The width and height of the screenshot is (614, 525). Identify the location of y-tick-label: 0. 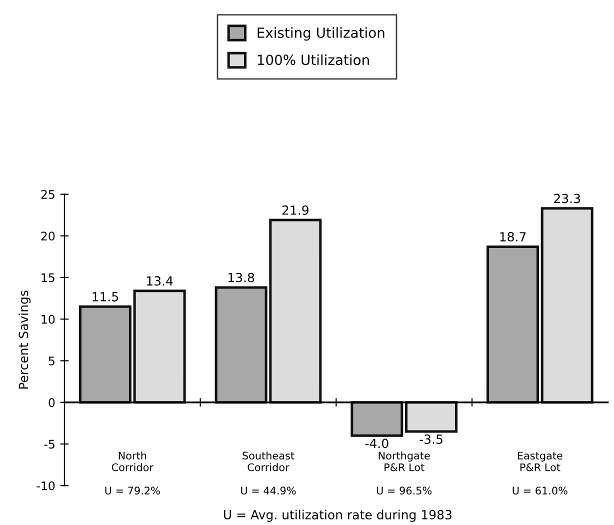
(51, 403).